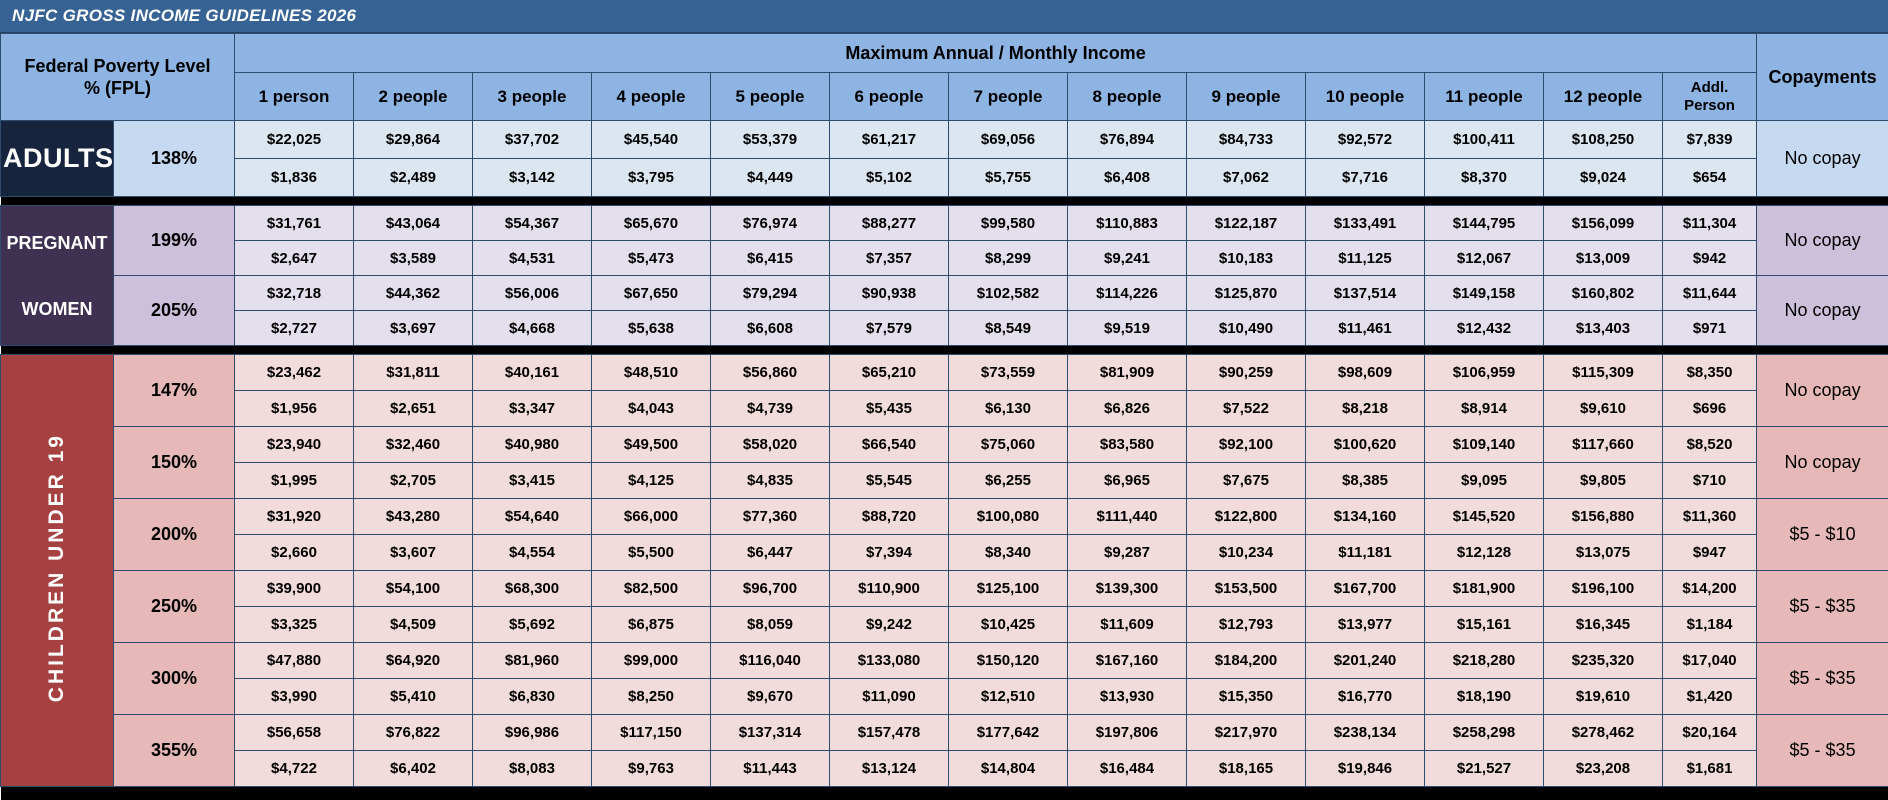 This screenshot has height=800, width=1888. Describe the element at coordinates (1484, 516) in the screenshot. I see `annual-income-cell: $145,520` at that location.